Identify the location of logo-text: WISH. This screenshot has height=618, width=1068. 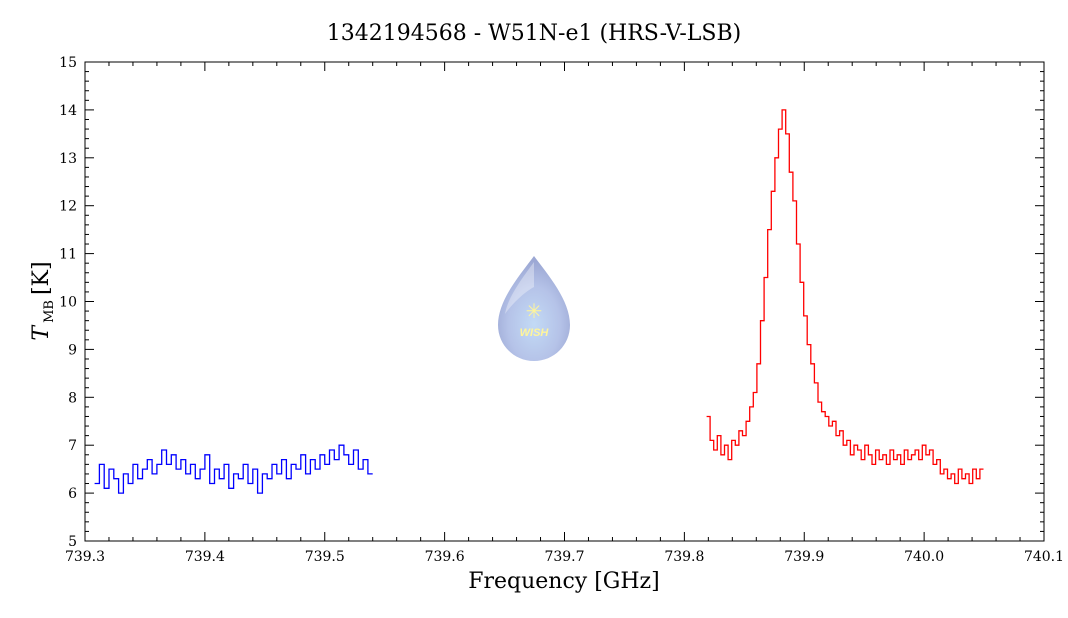
(535, 333).